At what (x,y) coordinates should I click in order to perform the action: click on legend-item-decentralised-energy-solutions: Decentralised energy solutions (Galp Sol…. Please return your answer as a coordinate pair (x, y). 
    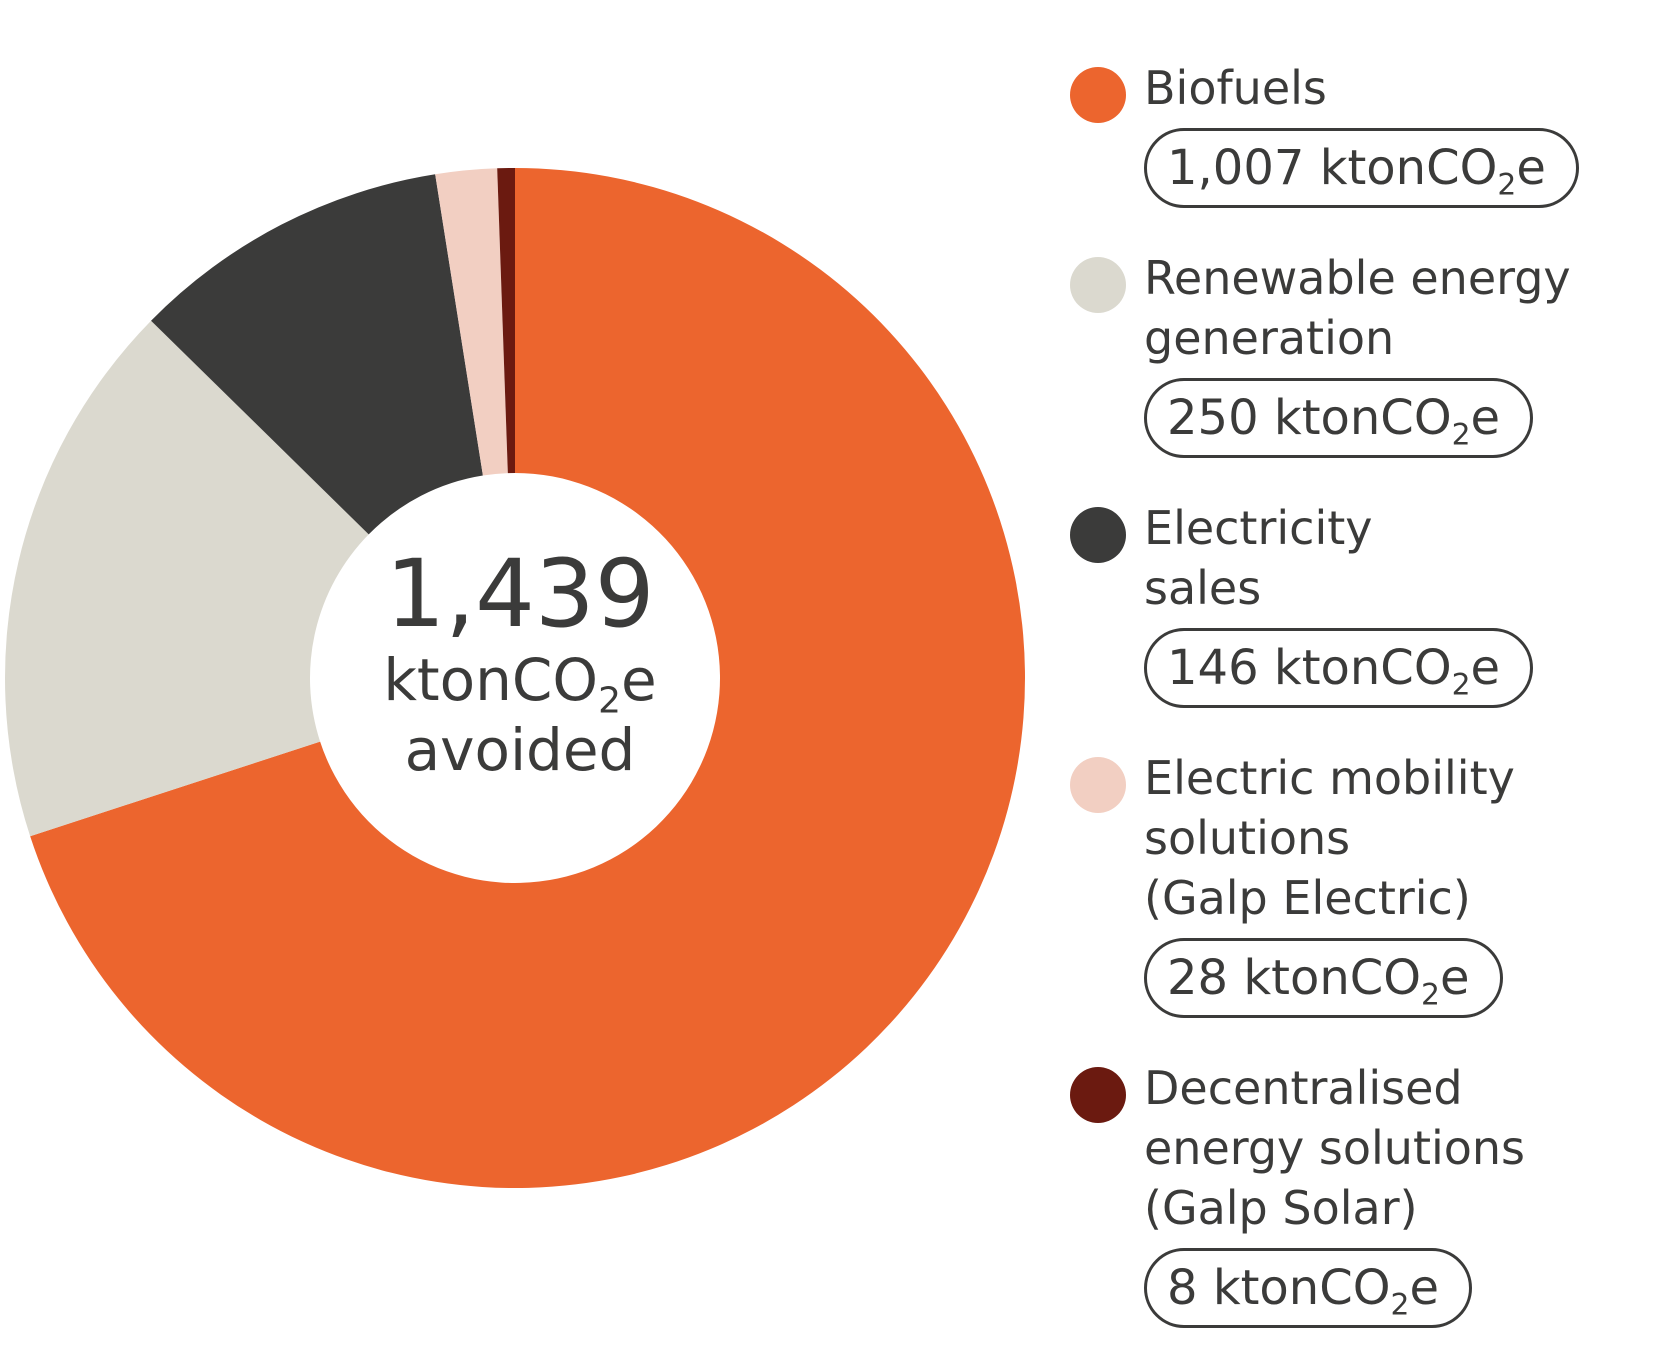
    Looking at the image, I should click on (1365, 1193).